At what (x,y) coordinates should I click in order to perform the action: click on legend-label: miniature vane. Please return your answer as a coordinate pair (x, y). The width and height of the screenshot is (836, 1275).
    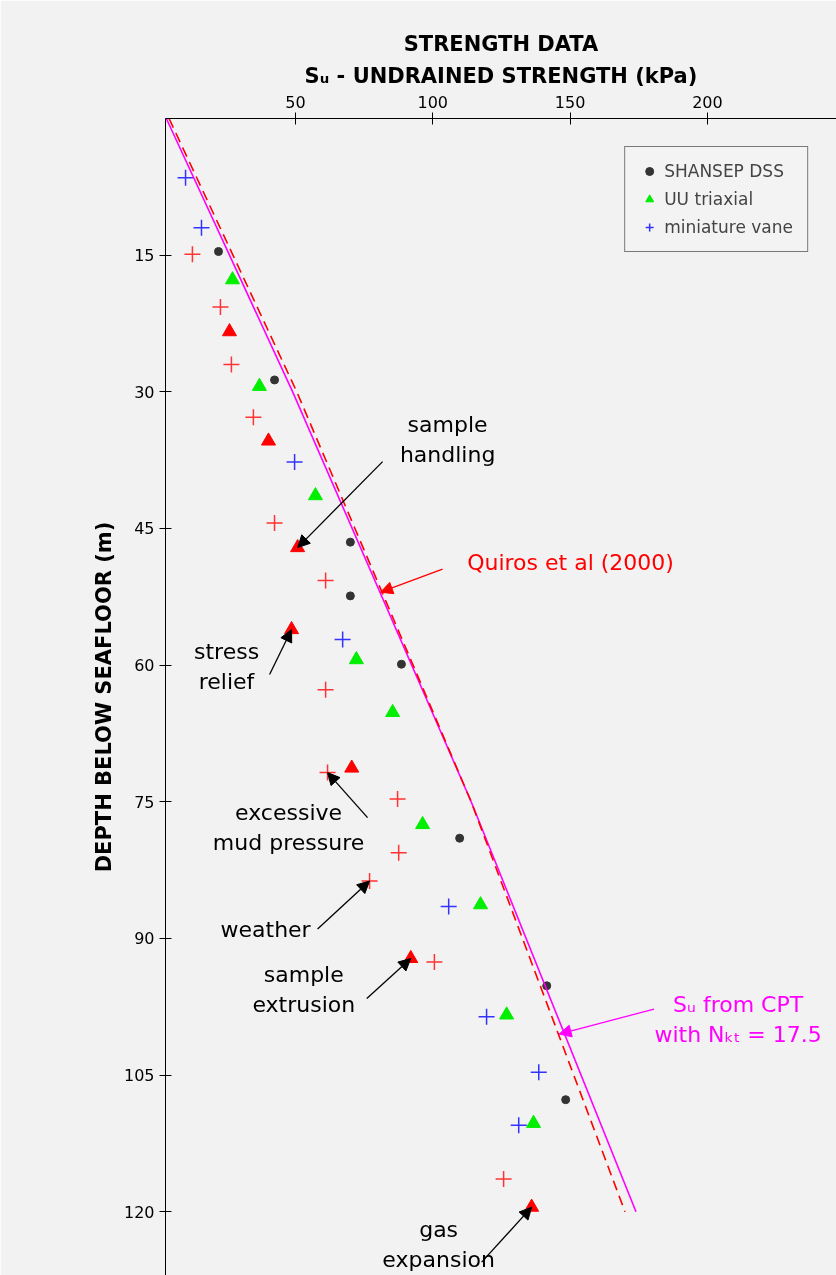
    Looking at the image, I should click on (728, 227).